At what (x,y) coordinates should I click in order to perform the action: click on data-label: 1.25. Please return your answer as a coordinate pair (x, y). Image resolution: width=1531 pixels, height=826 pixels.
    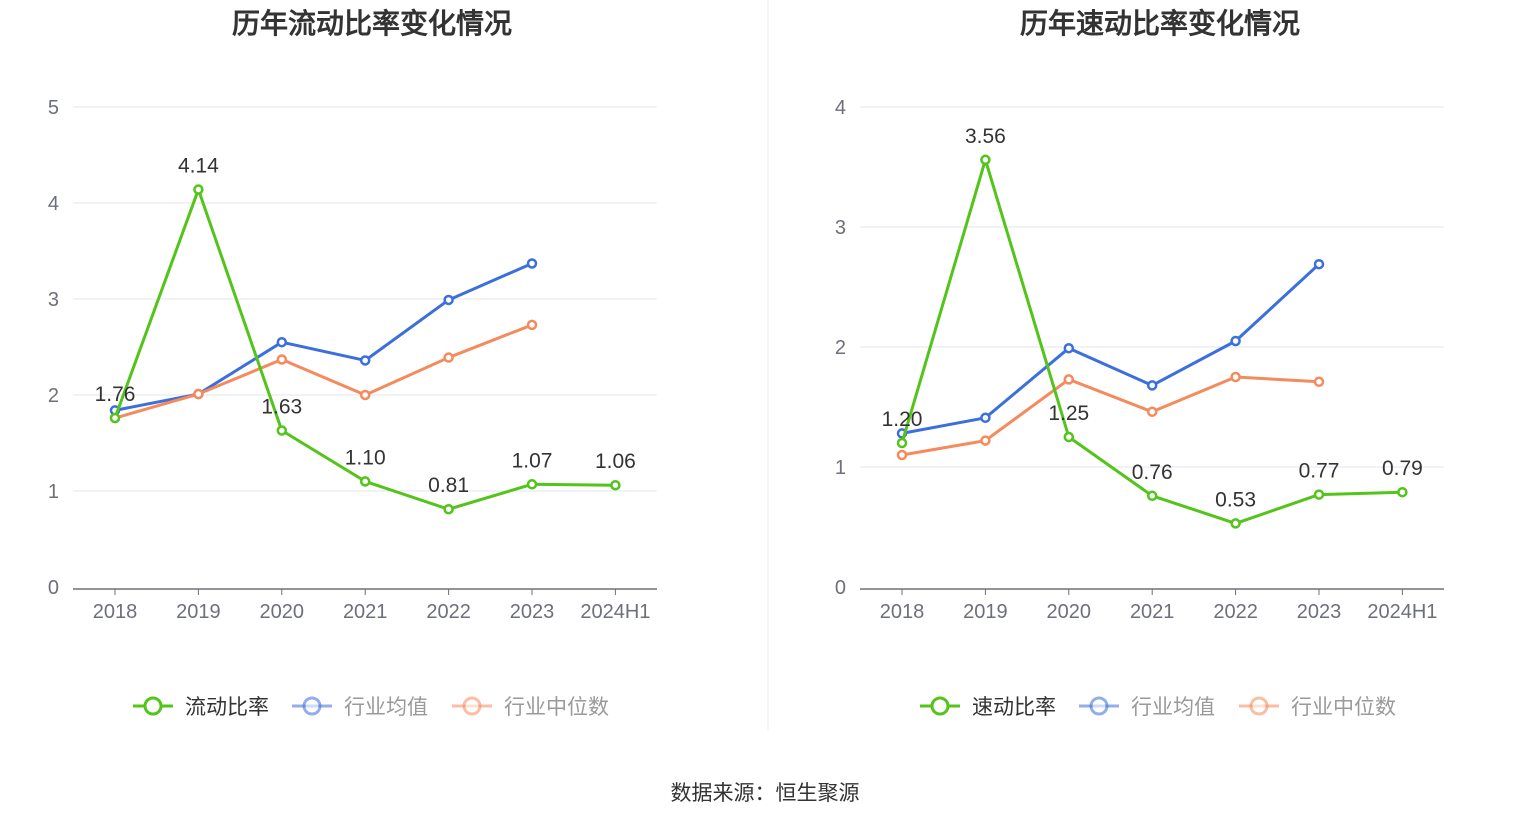
    Looking at the image, I should click on (1068, 413).